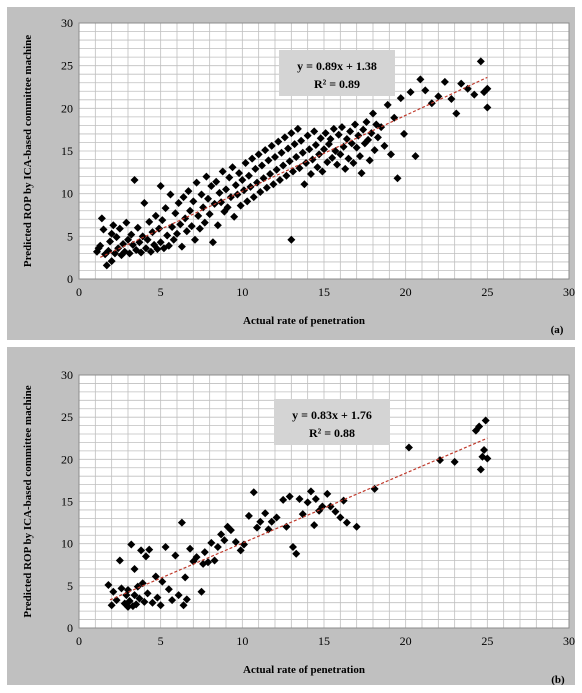 The image size is (582, 693). Describe the element at coordinates (70, 628) in the screenshot. I see `y-tick-label: 0` at that location.